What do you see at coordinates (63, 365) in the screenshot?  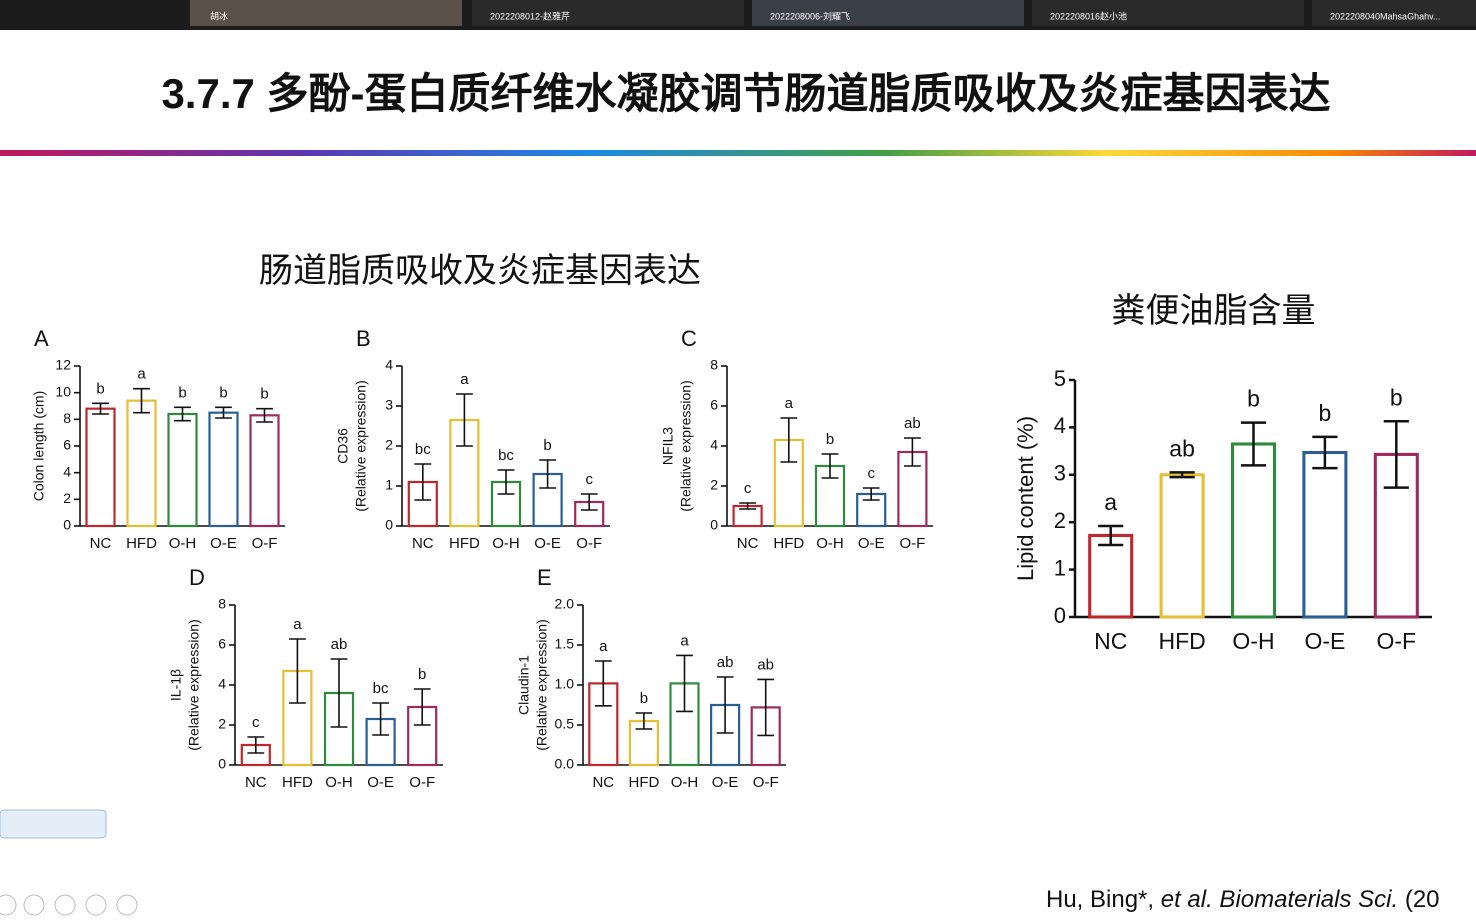 I see `y-tick-label: 12` at bounding box center [63, 365].